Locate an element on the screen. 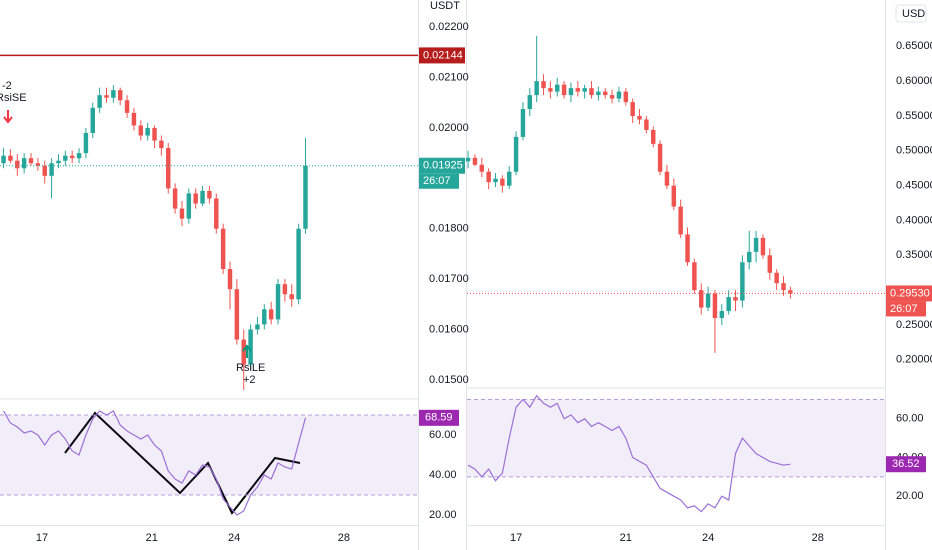 This screenshot has width=932, height=550. y-tick-label: 0.55000 is located at coordinates (914, 116).